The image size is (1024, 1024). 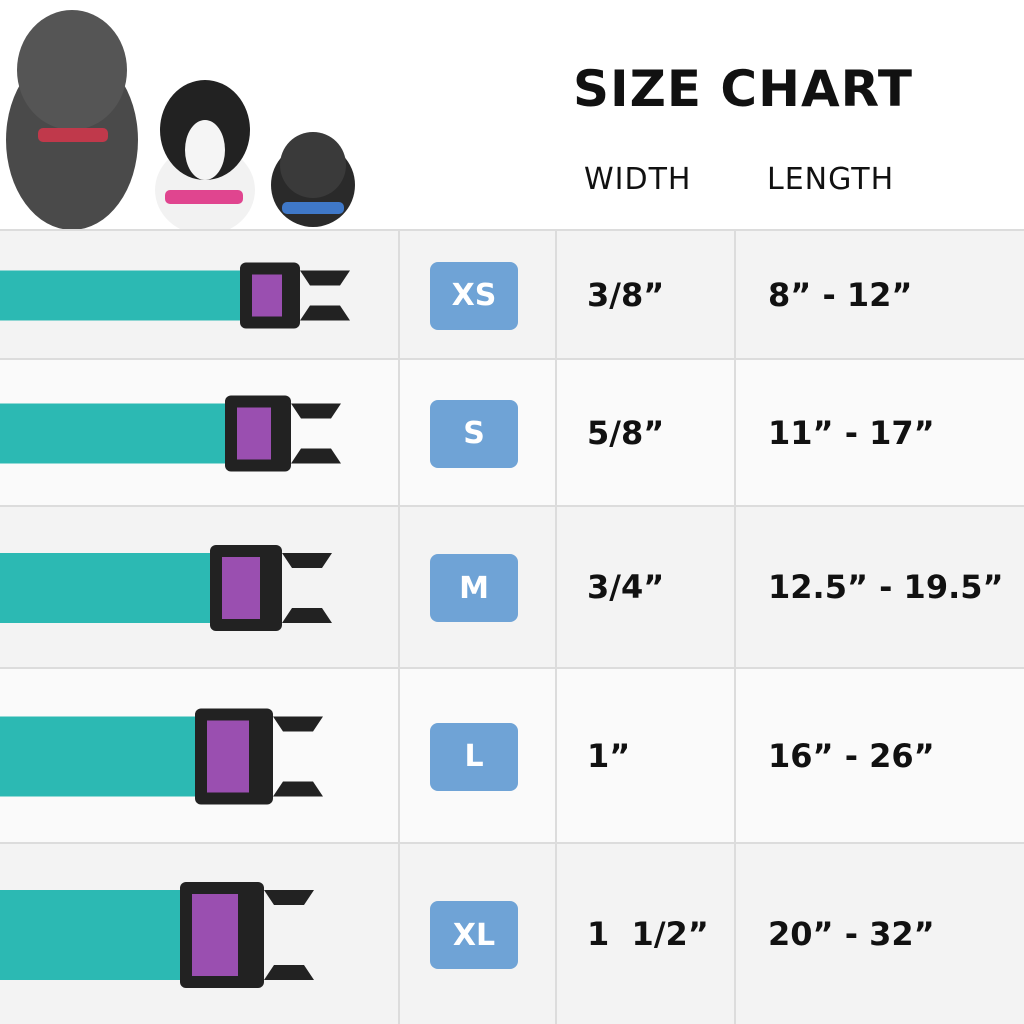 I want to click on cell: S, so click(x=476, y=432).